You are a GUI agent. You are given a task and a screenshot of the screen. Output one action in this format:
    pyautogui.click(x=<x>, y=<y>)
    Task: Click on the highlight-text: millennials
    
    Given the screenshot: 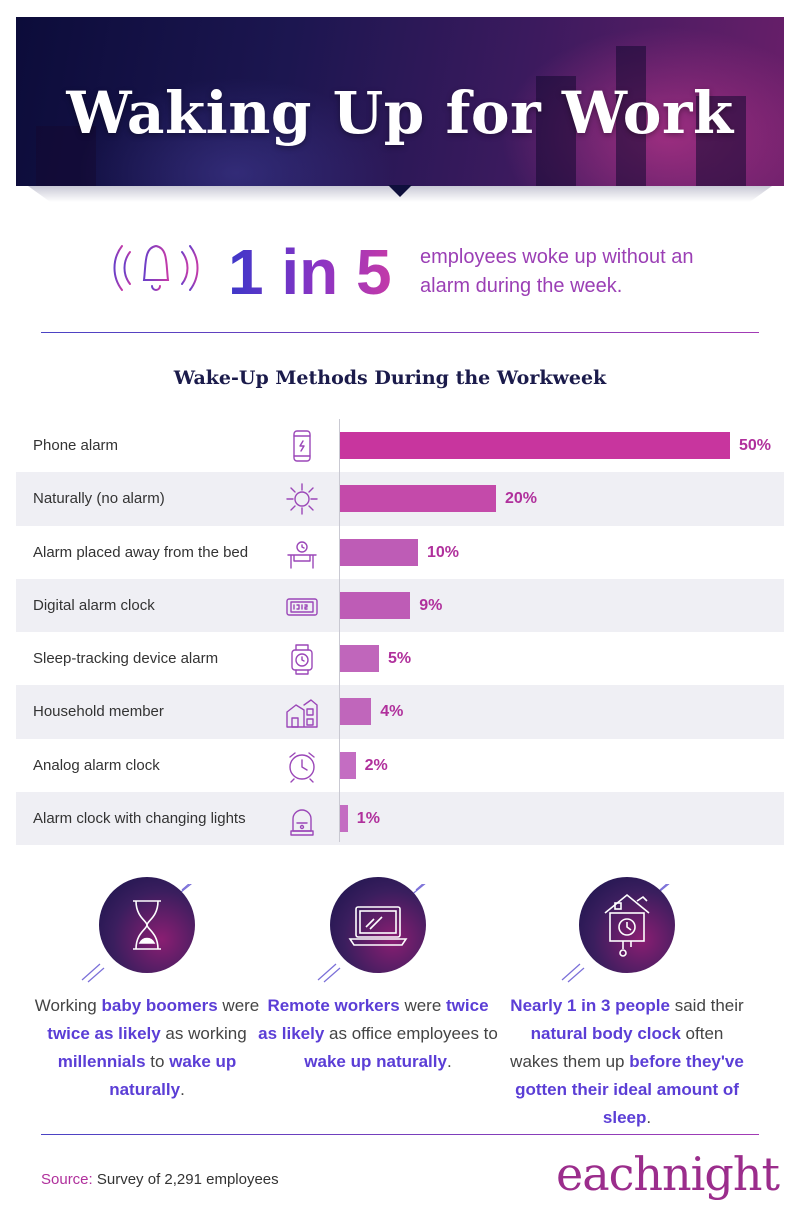 What is the action you would take?
    pyautogui.click(x=101, y=1061)
    